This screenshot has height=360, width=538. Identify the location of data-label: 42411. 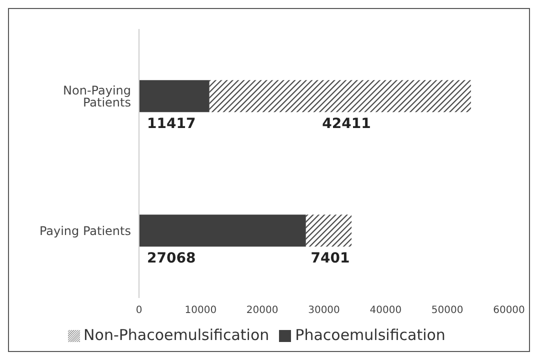
(346, 124).